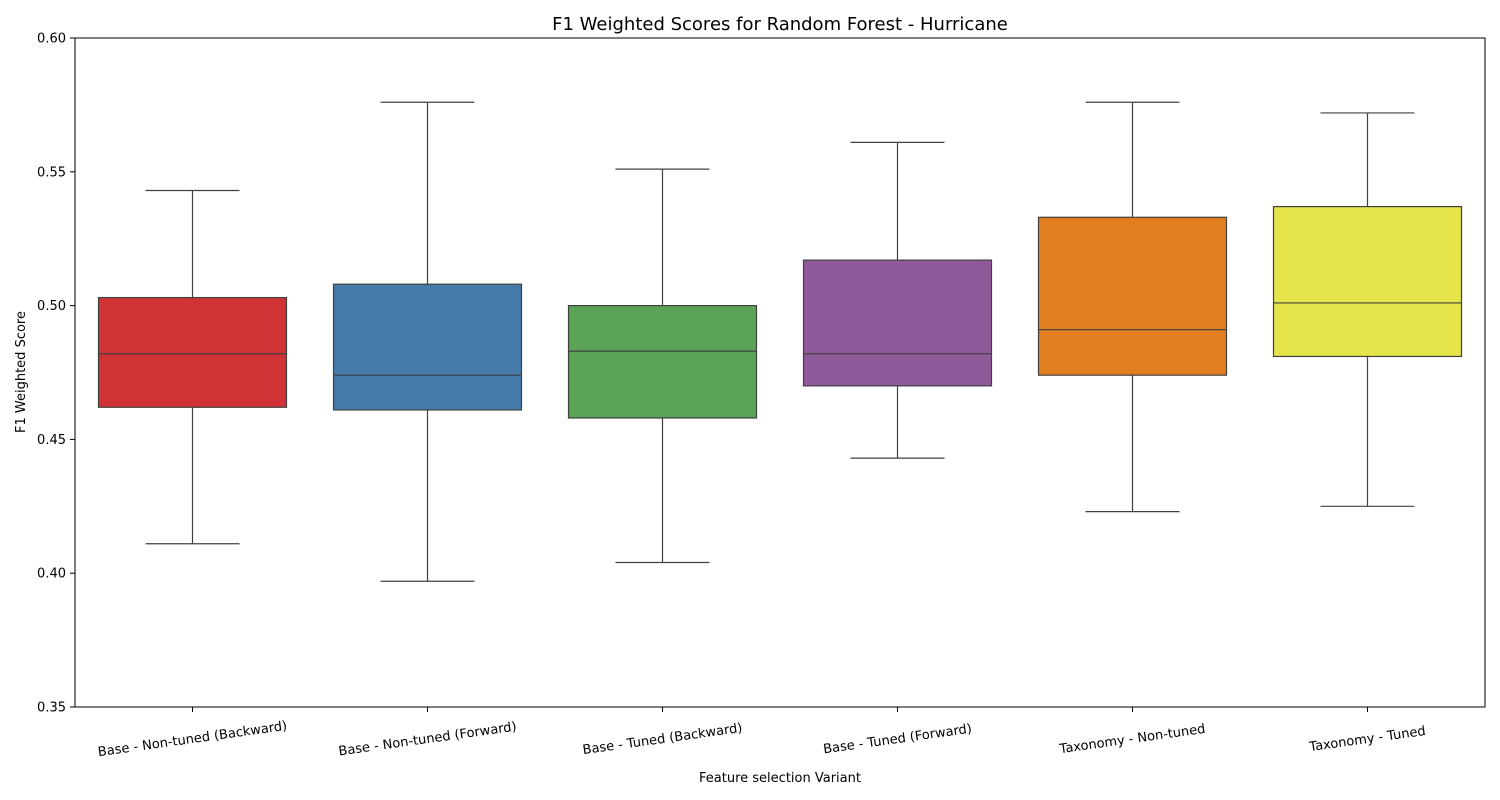 This screenshot has width=1500, height=800. What do you see at coordinates (428, 740) in the screenshot?
I see `x-tick-label: Base - Non-tuned (Forward)` at bounding box center [428, 740].